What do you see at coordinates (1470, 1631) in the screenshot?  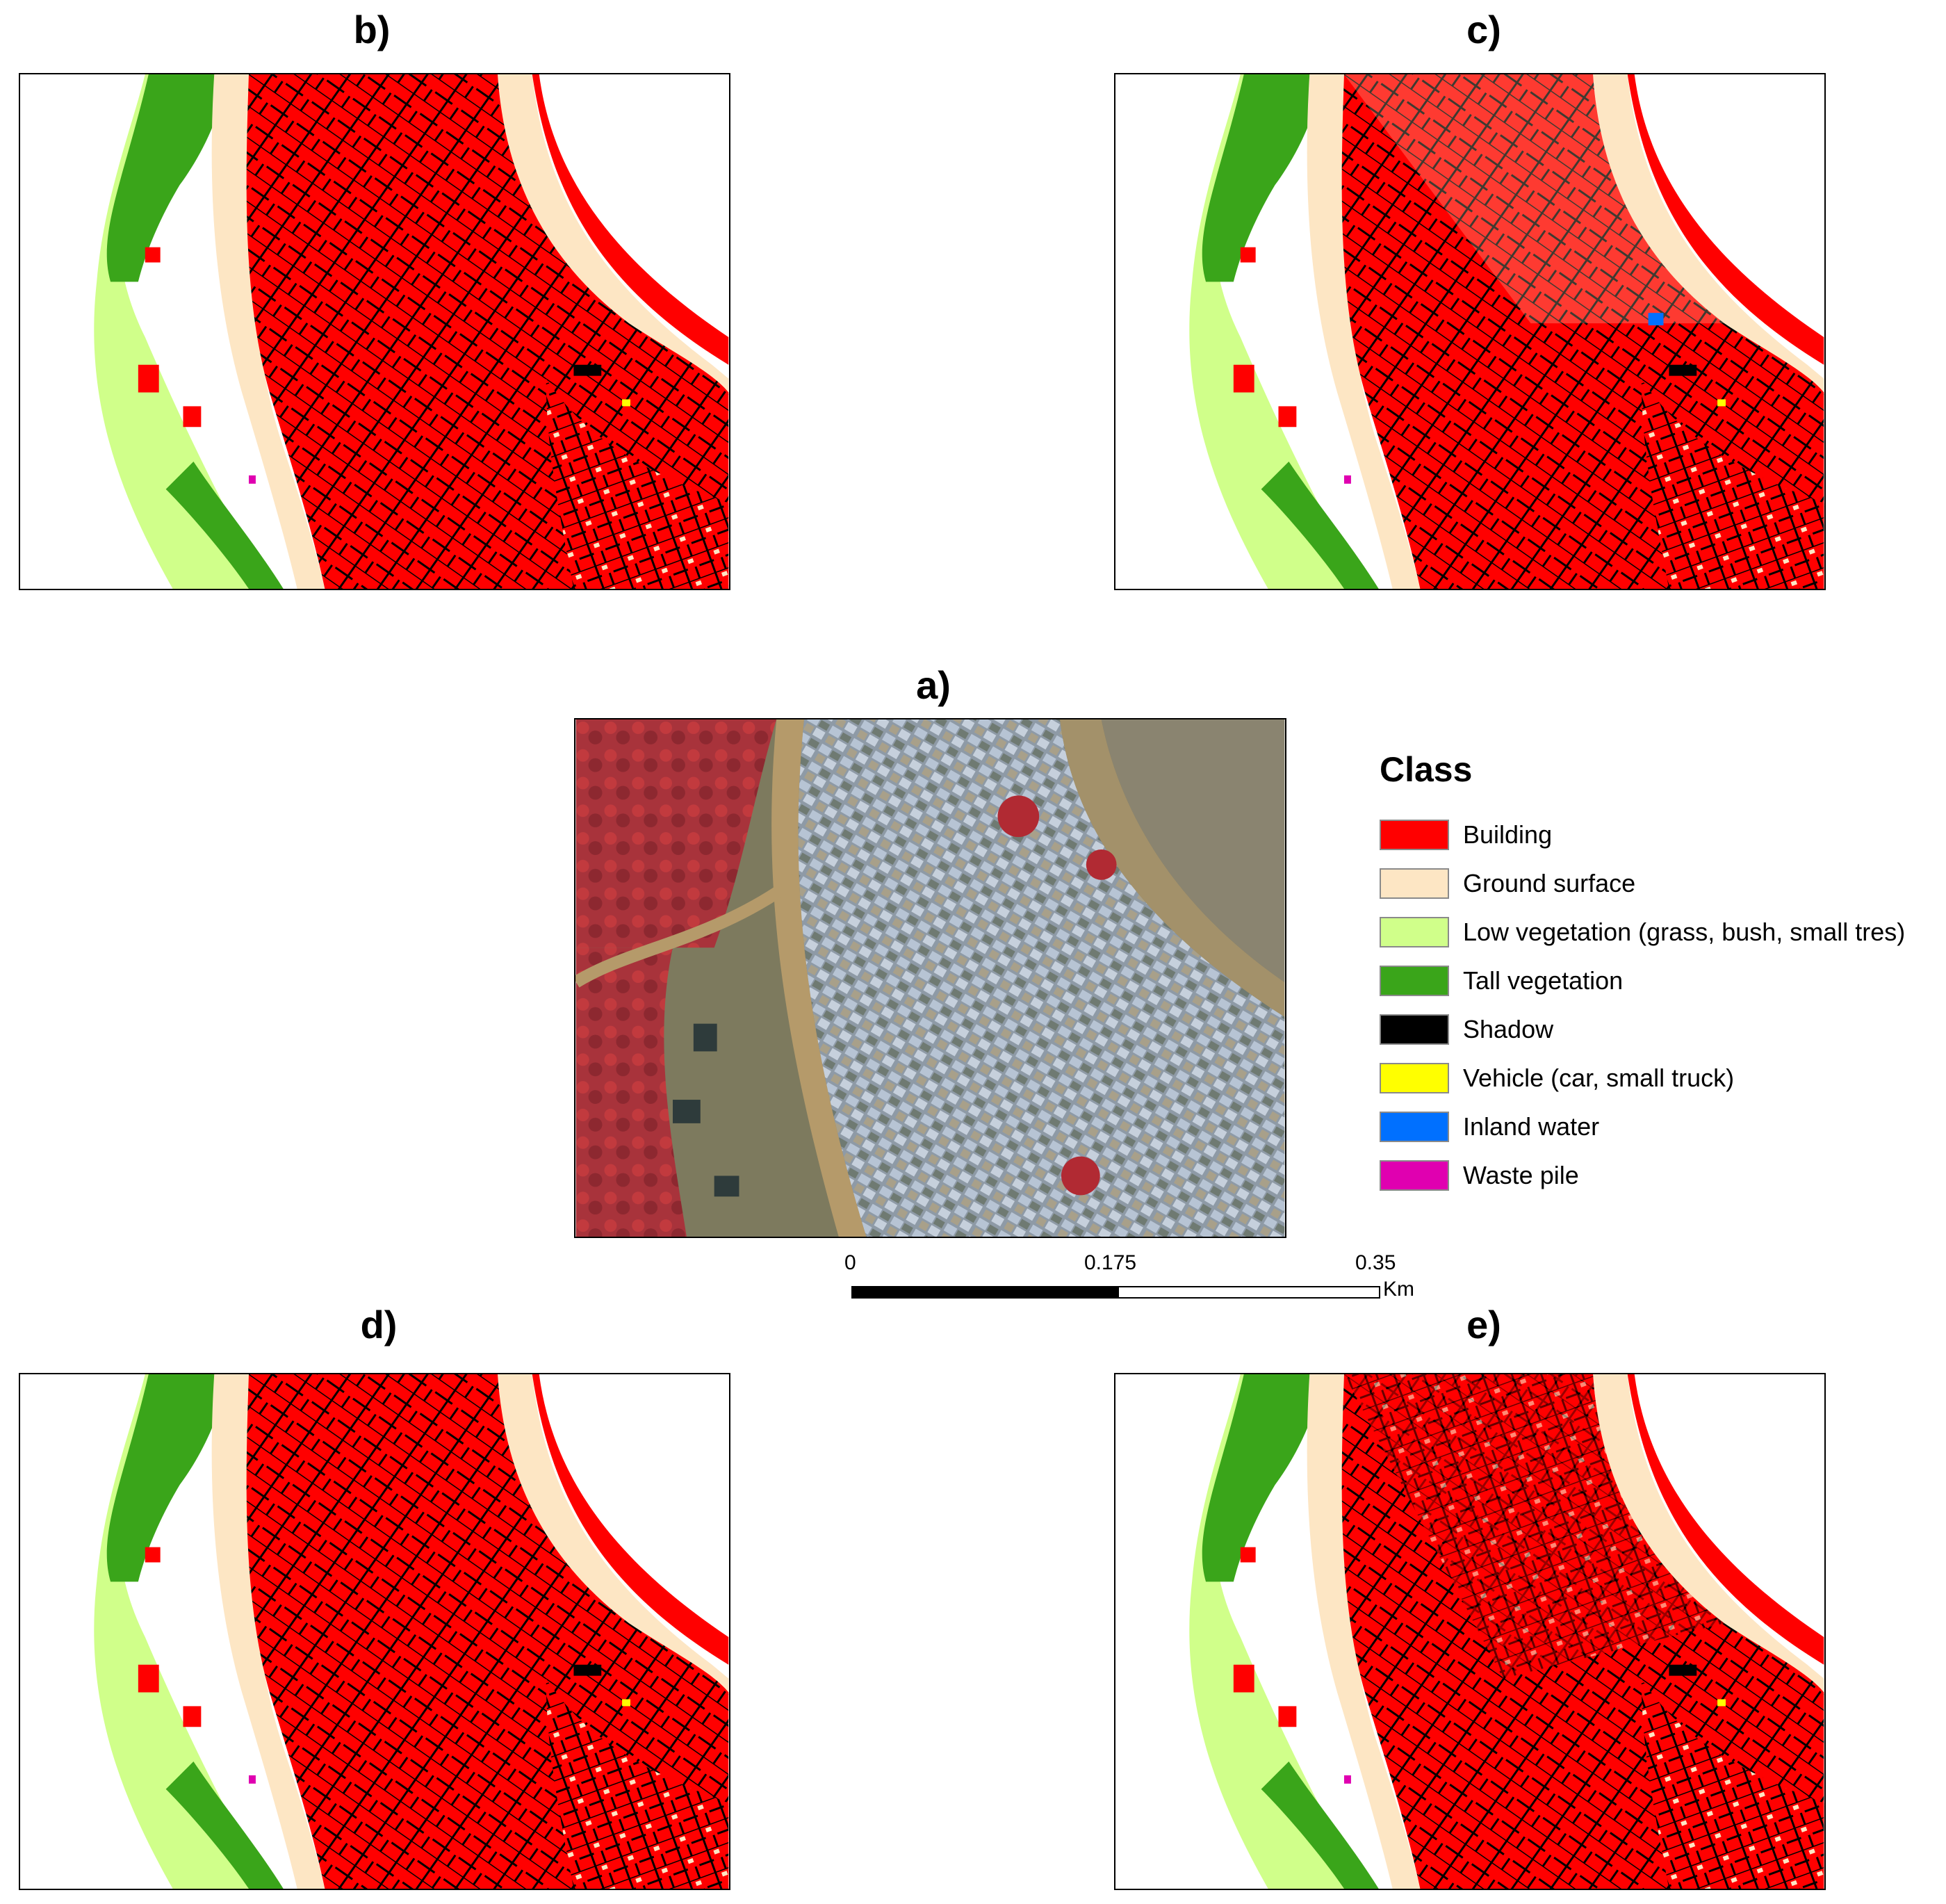 I see `classification-map-e` at bounding box center [1470, 1631].